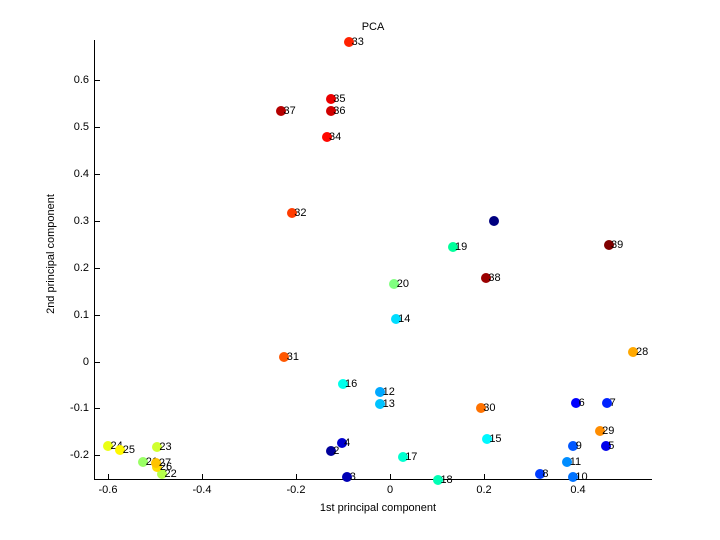  What do you see at coordinates (373, 479) in the screenshot?
I see `x-axis-line` at bounding box center [373, 479].